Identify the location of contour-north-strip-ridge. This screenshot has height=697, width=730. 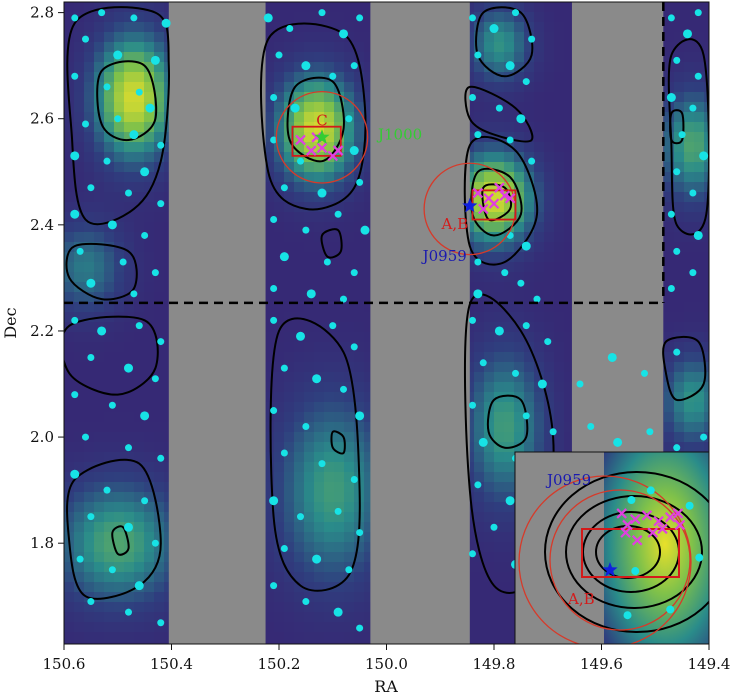
(499, 114).